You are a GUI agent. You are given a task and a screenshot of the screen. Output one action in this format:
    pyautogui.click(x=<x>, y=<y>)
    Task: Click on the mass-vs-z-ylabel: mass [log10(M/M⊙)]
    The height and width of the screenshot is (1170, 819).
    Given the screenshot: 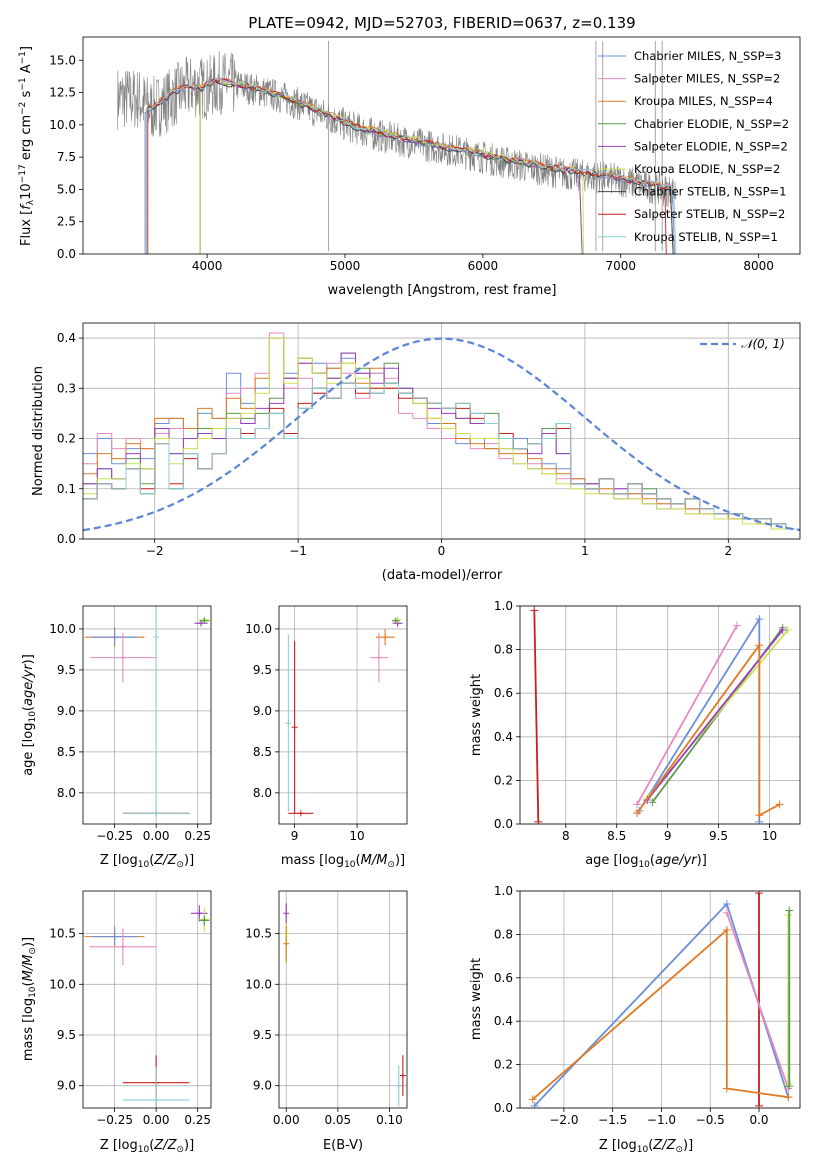 What is the action you would take?
    pyautogui.click(x=29, y=999)
    